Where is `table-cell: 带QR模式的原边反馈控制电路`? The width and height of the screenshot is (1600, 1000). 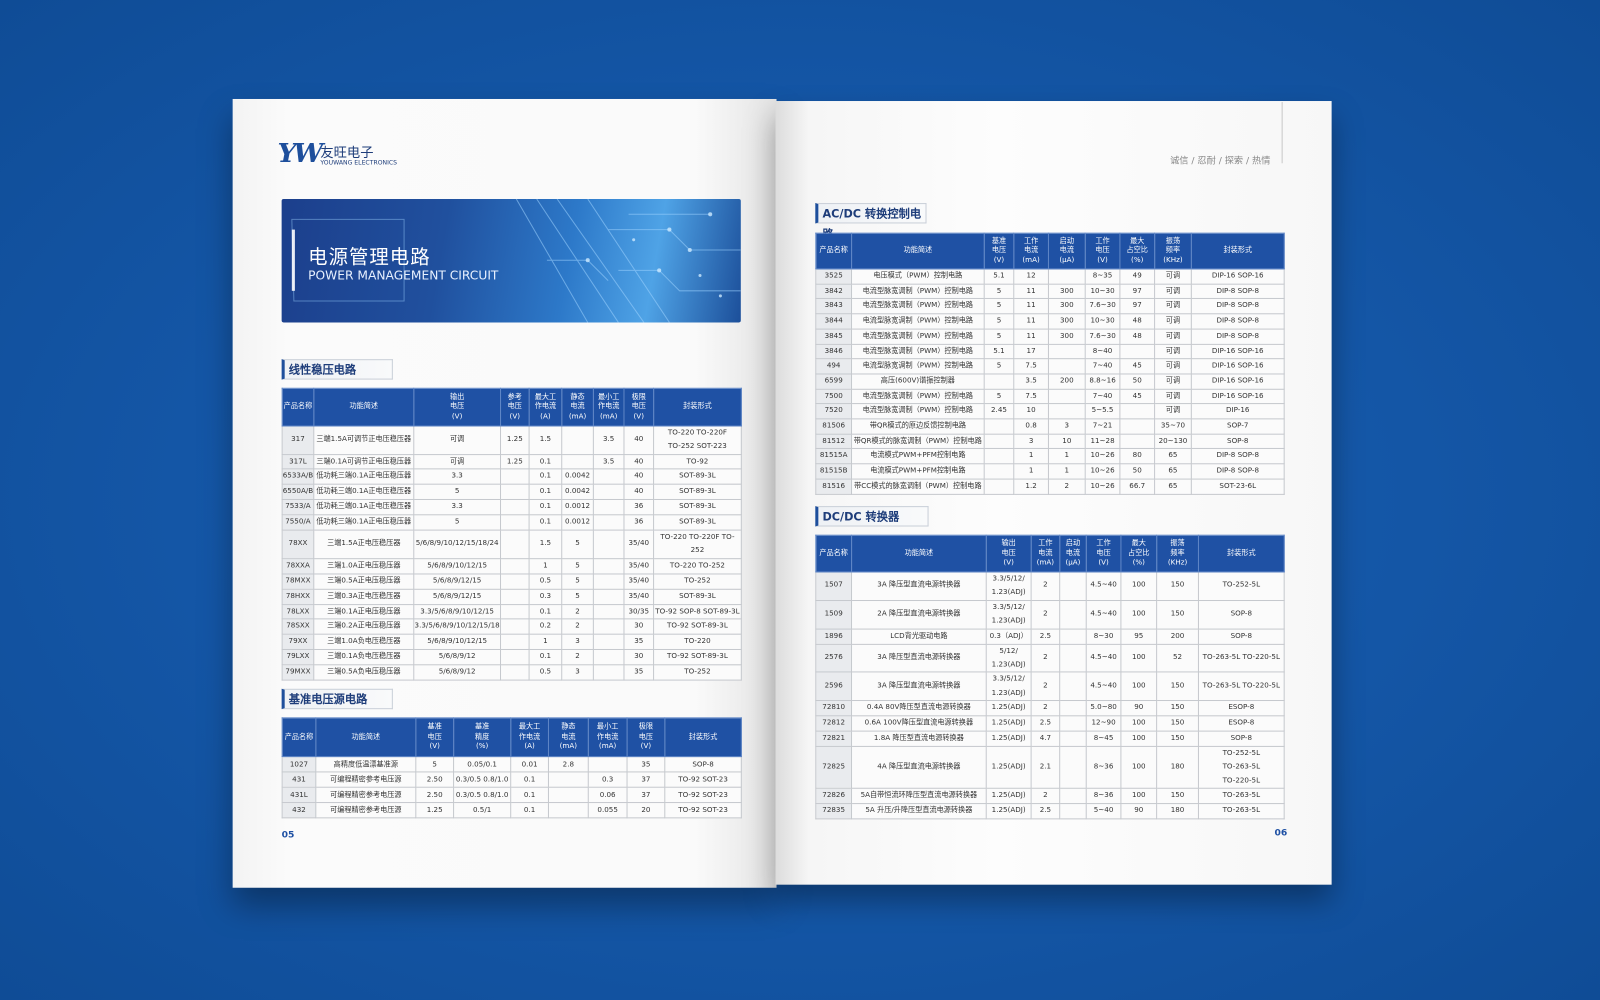
table-cell: 带QR模式的原边反馈控制电路 is located at coordinates (918, 426).